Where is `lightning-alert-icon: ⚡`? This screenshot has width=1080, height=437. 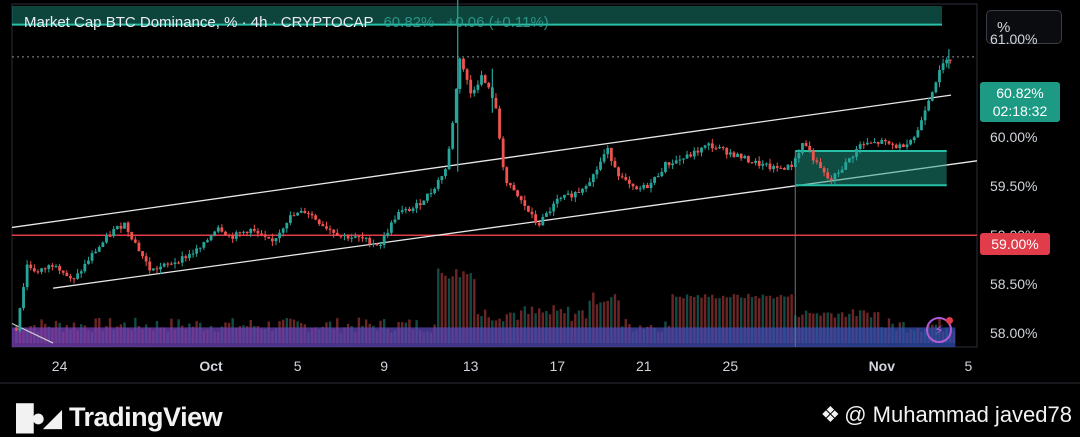 lightning-alert-icon: ⚡ is located at coordinates (939, 330).